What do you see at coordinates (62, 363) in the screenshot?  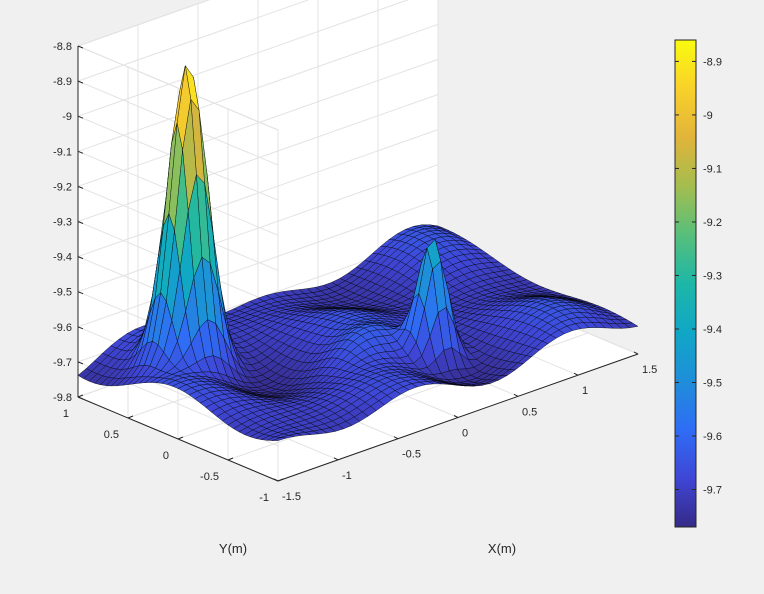 I see `z-tick-label: -9.7` at bounding box center [62, 363].